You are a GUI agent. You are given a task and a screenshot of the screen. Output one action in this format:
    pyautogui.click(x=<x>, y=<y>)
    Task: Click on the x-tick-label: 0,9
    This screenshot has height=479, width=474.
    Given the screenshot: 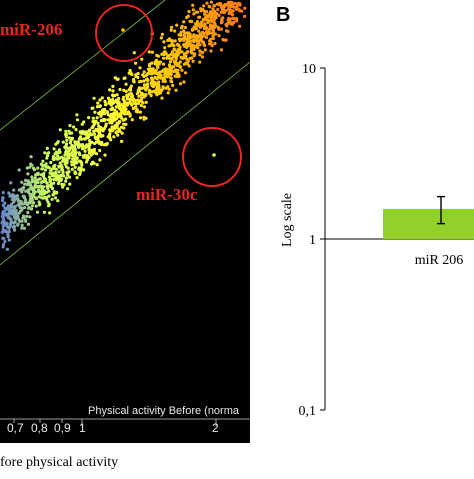 What is the action you would take?
    pyautogui.click(x=62, y=428)
    